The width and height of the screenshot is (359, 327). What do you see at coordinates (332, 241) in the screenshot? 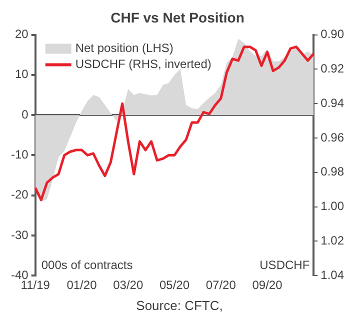
I see `y2-tick-label: 1.02` at bounding box center [332, 241].